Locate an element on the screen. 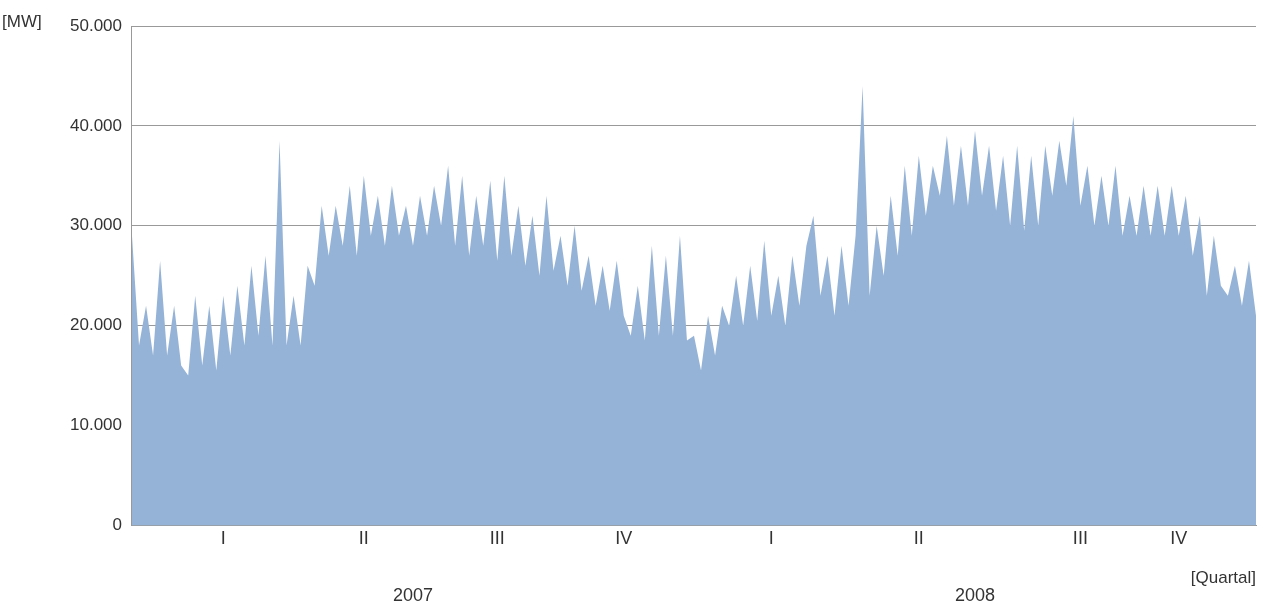 This screenshot has height=613, width=1261. y-tick-label: 30.000 is located at coordinates (96, 225).